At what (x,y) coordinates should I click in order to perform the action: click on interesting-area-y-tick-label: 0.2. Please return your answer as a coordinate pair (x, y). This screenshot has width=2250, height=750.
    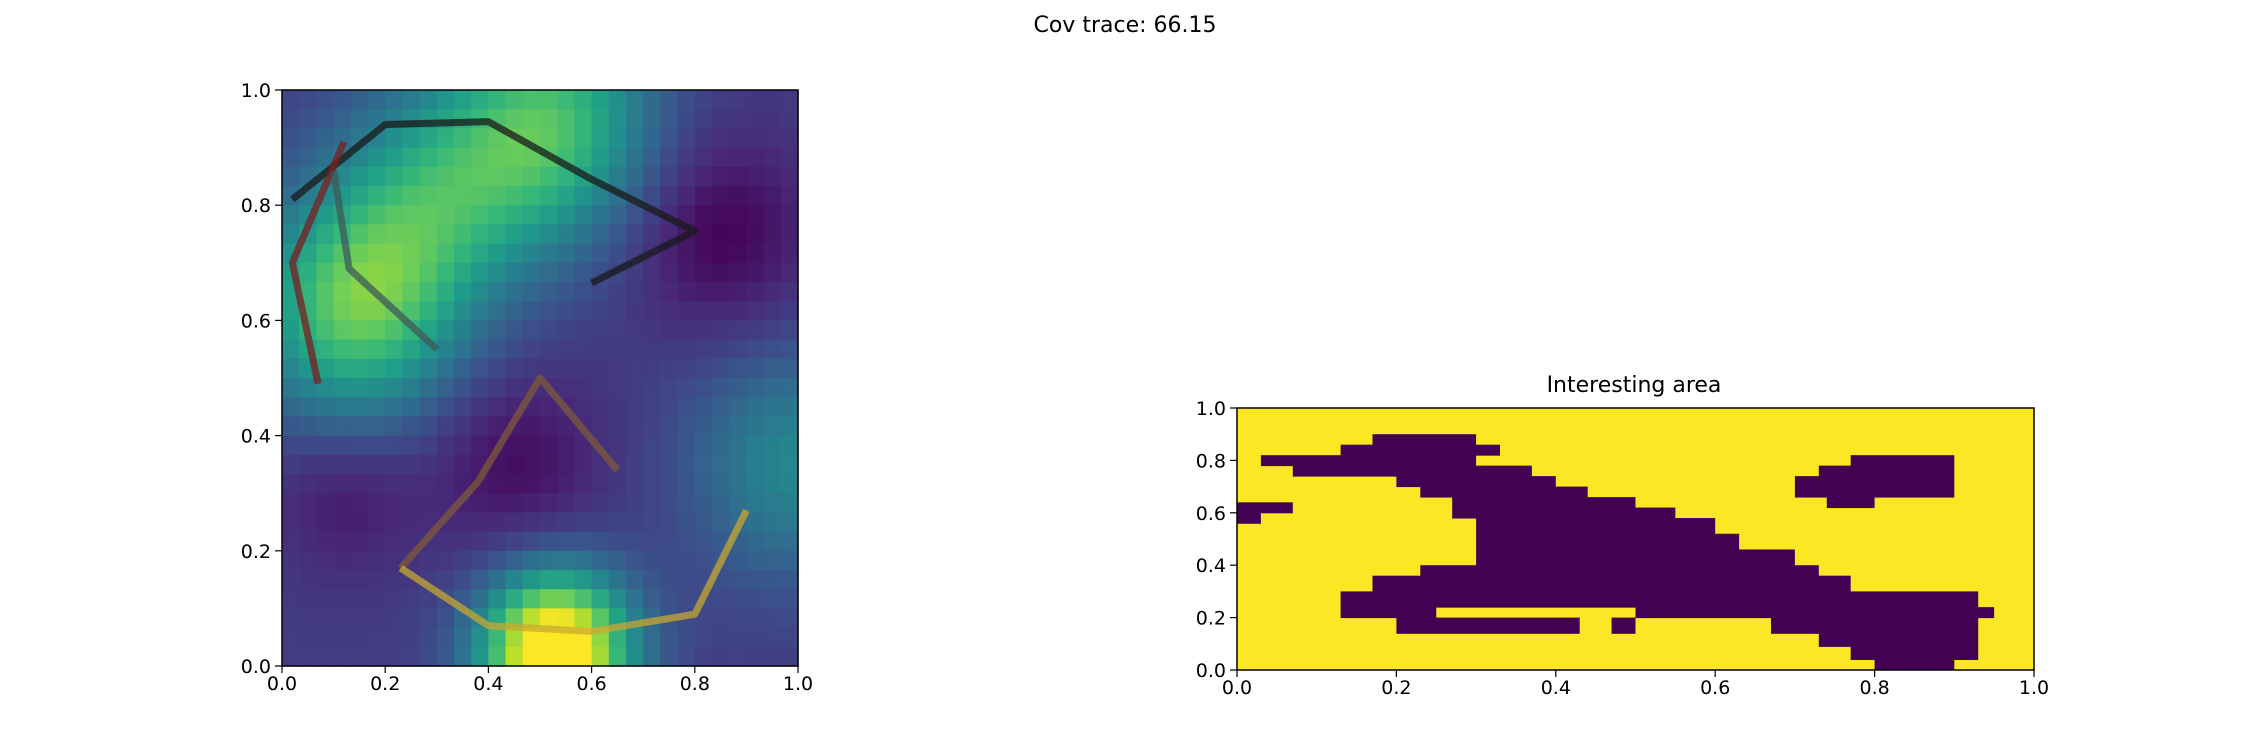
    Looking at the image, I should click on (1211, 619).